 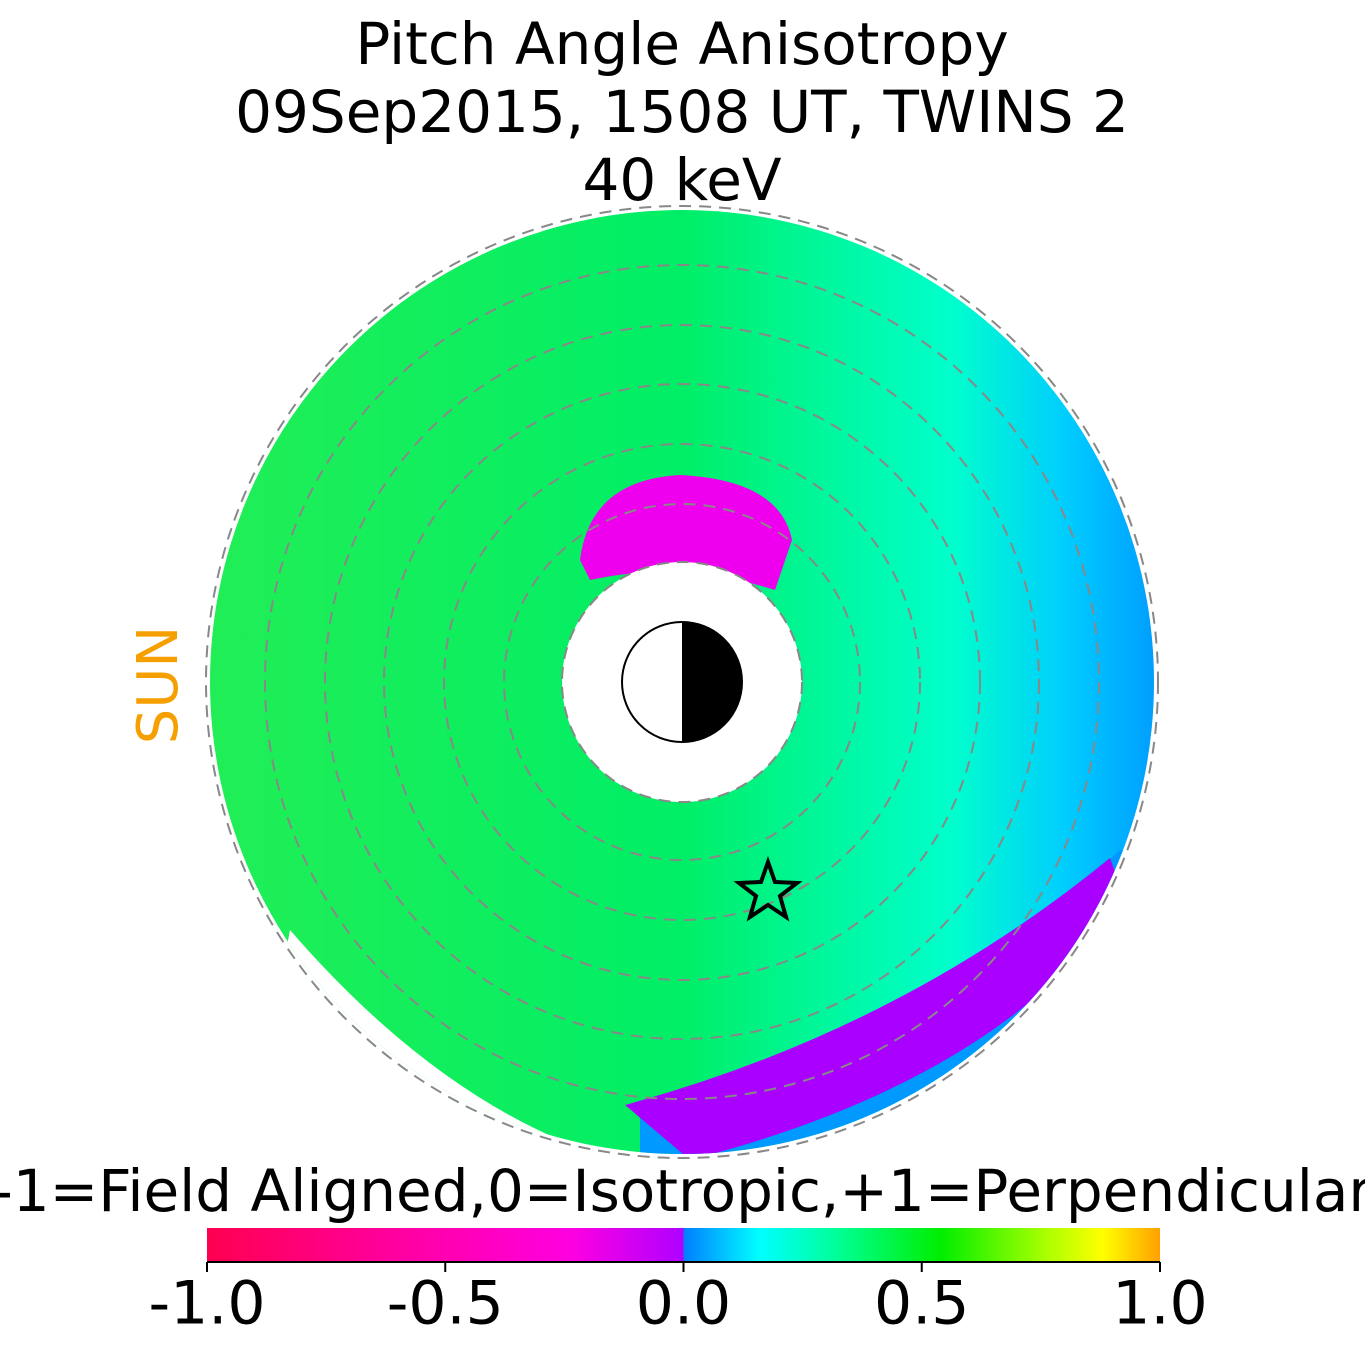 What do you see at coordinates (686, 532) in the screenshot?
I see `anisotropy-patch` at bounding box center [686, 532].